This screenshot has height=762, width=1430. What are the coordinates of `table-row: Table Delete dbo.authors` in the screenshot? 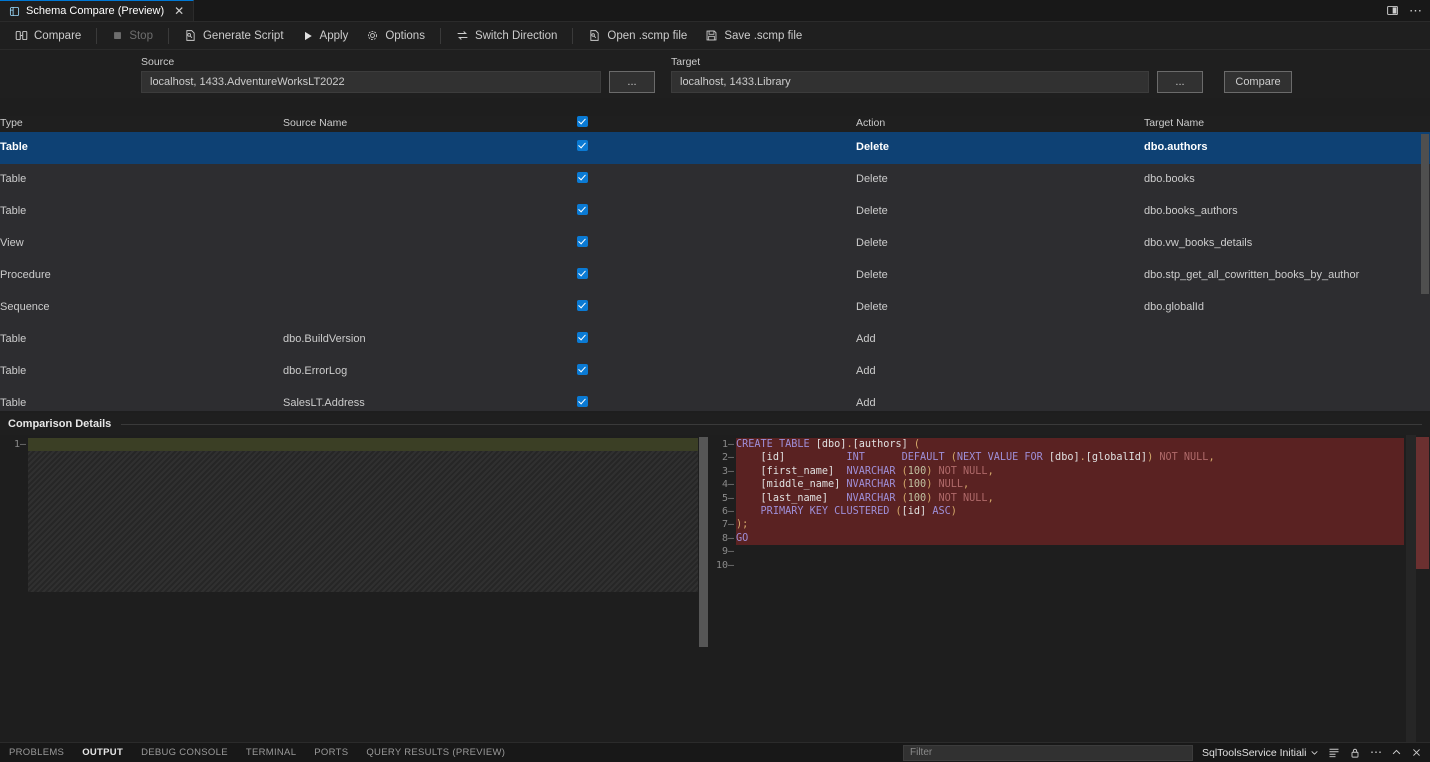 It's located at (715, 148).